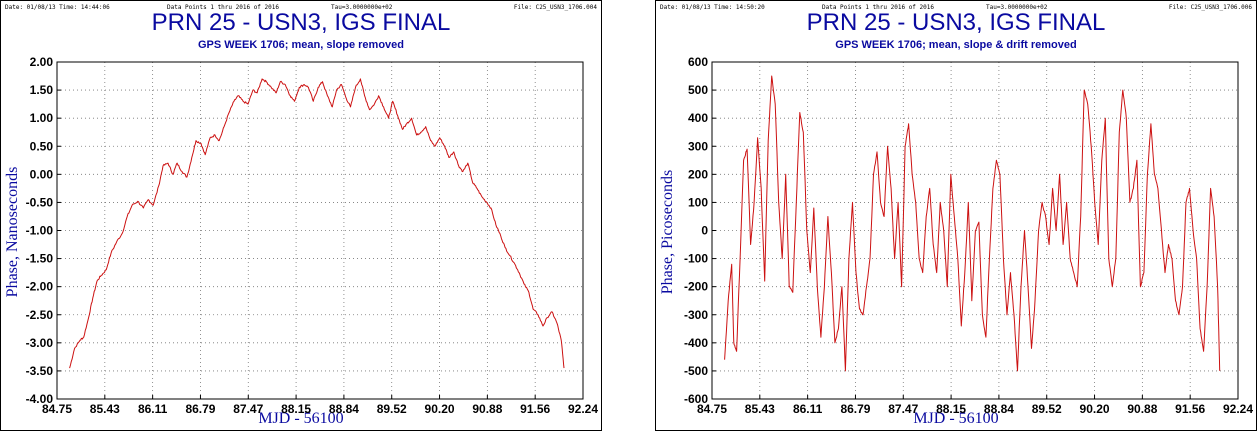  What do you see at coordinates (555, 7) in the screenshot?
I see `header-file: File: C25_USN3_1706.004` at bounding box center [555, 7].